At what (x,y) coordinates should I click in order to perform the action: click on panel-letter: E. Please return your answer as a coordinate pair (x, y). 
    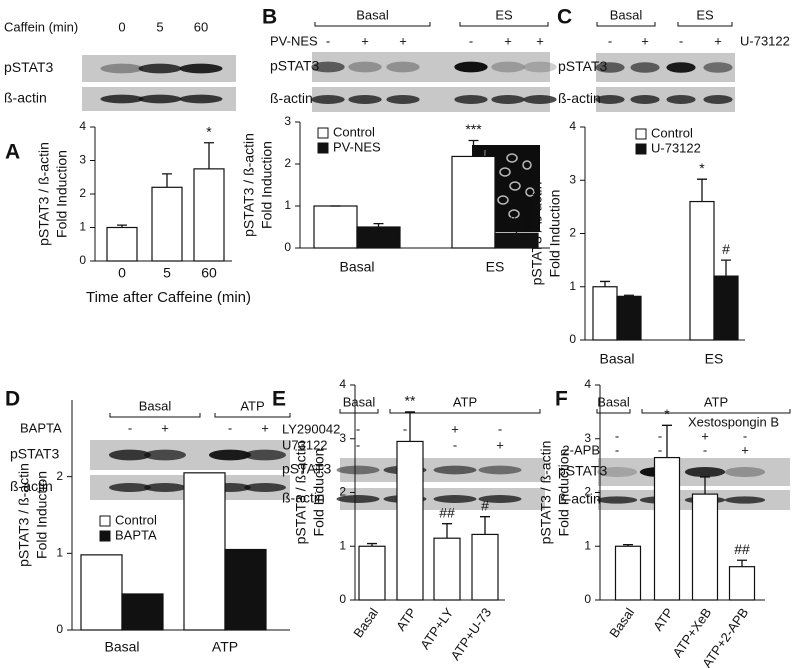
    Looking at the image, I should click on (279, 399).